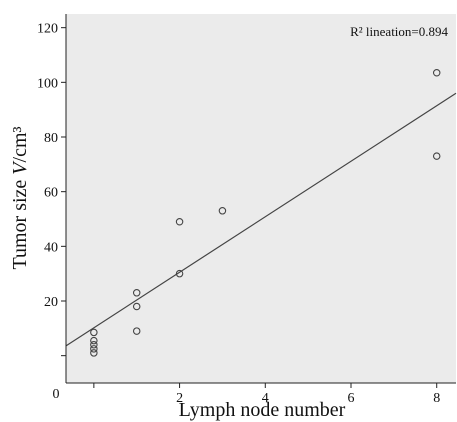 This screenshot has height=422, width=457. I want to click on r-squared-annotation: R² lineation=0.894, so click(399, 31).